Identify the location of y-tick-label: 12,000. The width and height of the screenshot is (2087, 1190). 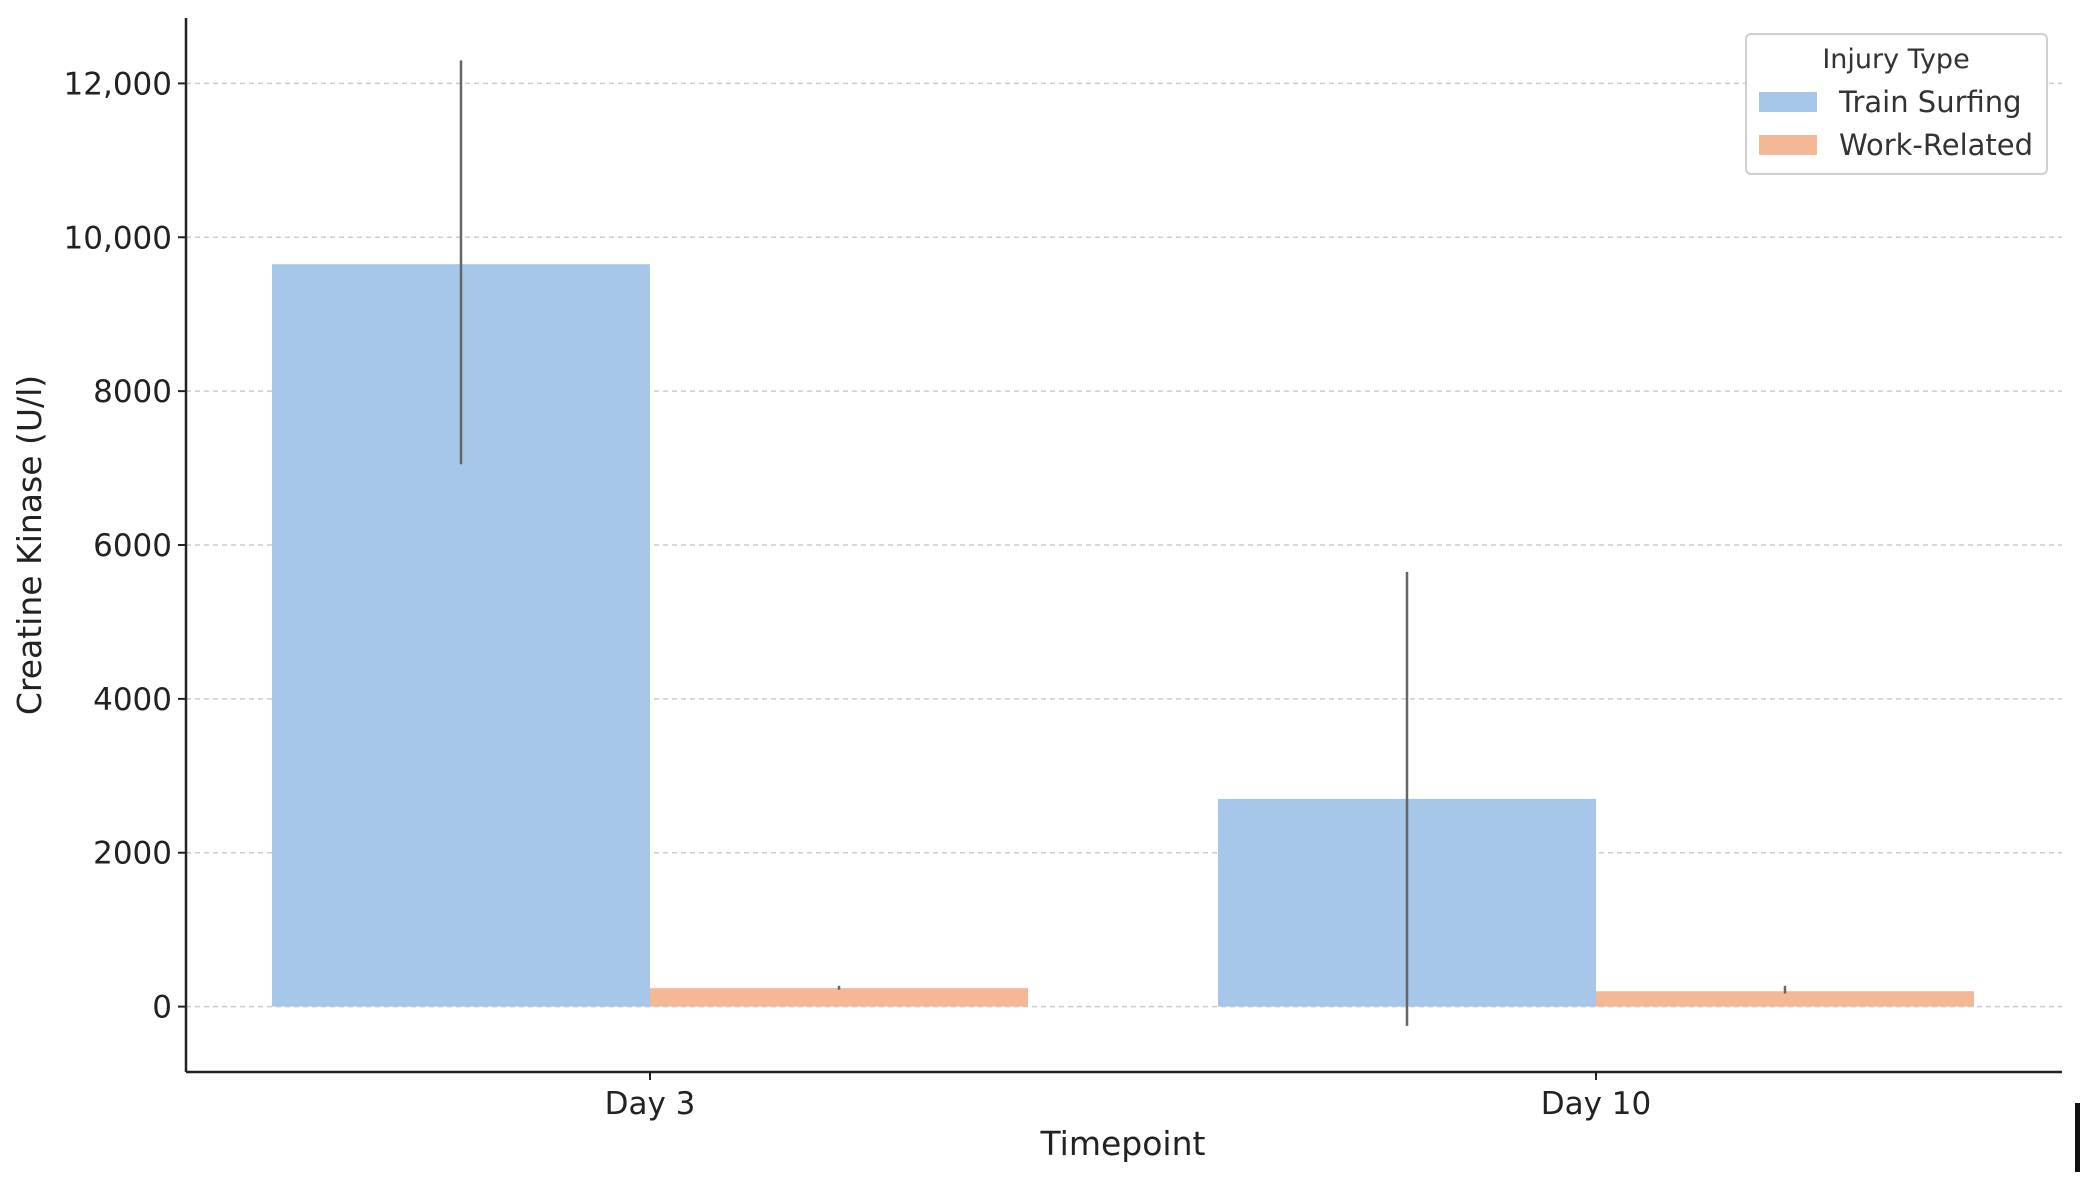
(118, 84).